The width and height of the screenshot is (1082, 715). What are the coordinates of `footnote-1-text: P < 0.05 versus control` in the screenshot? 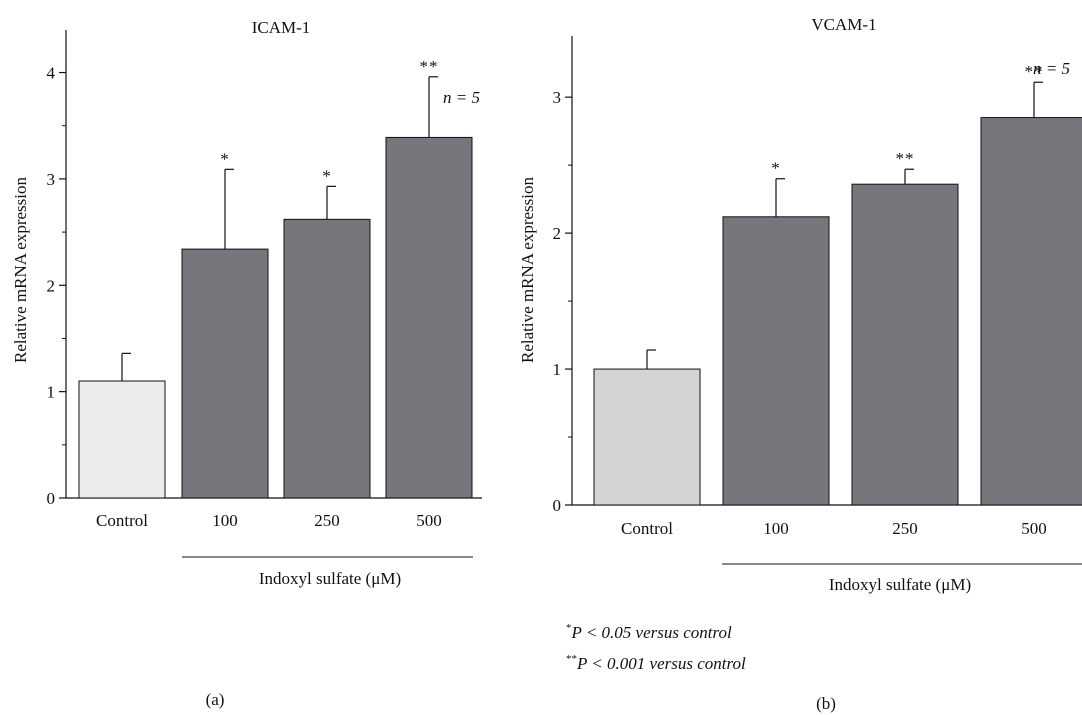 It's located at (651, 632).